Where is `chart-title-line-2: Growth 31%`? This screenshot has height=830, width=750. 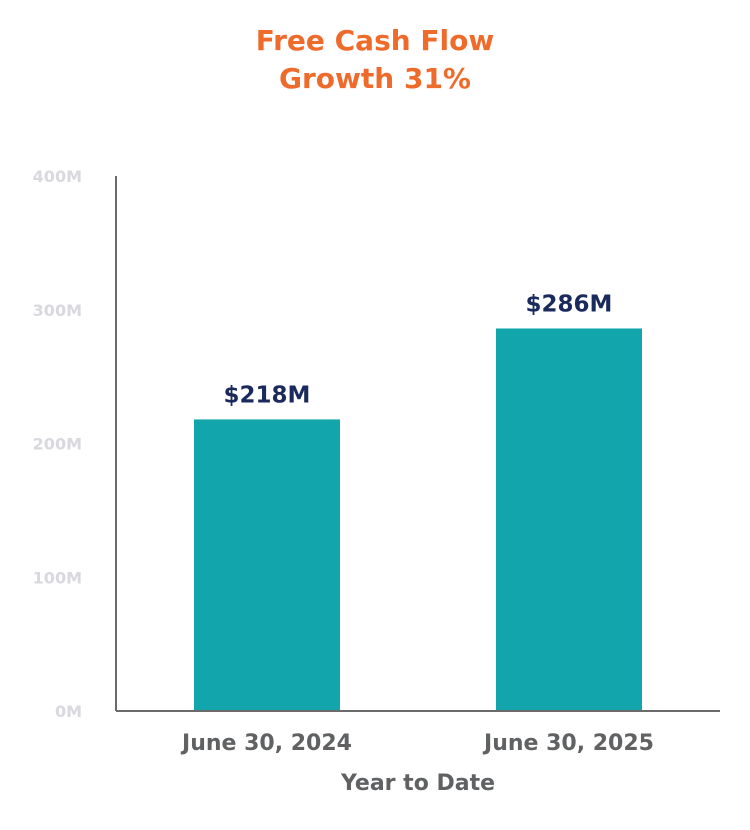 chart-title-line-2: Growth 31% is located at coordinates (375, 78).